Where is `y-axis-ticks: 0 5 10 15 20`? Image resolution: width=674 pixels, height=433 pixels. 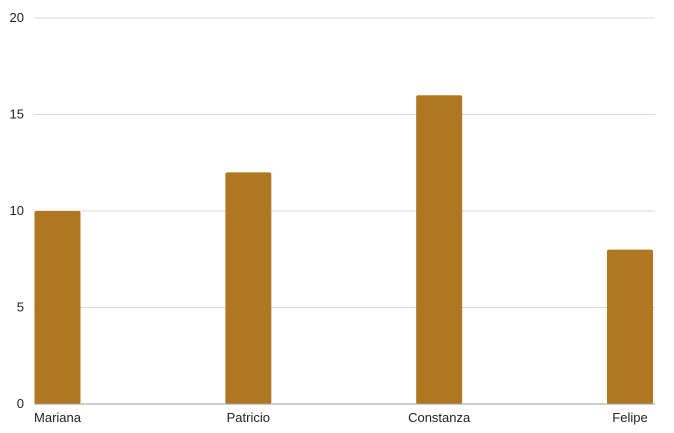
y-axis-ticks: 0 5 10 15 20 is located at coordinates (17, 210).